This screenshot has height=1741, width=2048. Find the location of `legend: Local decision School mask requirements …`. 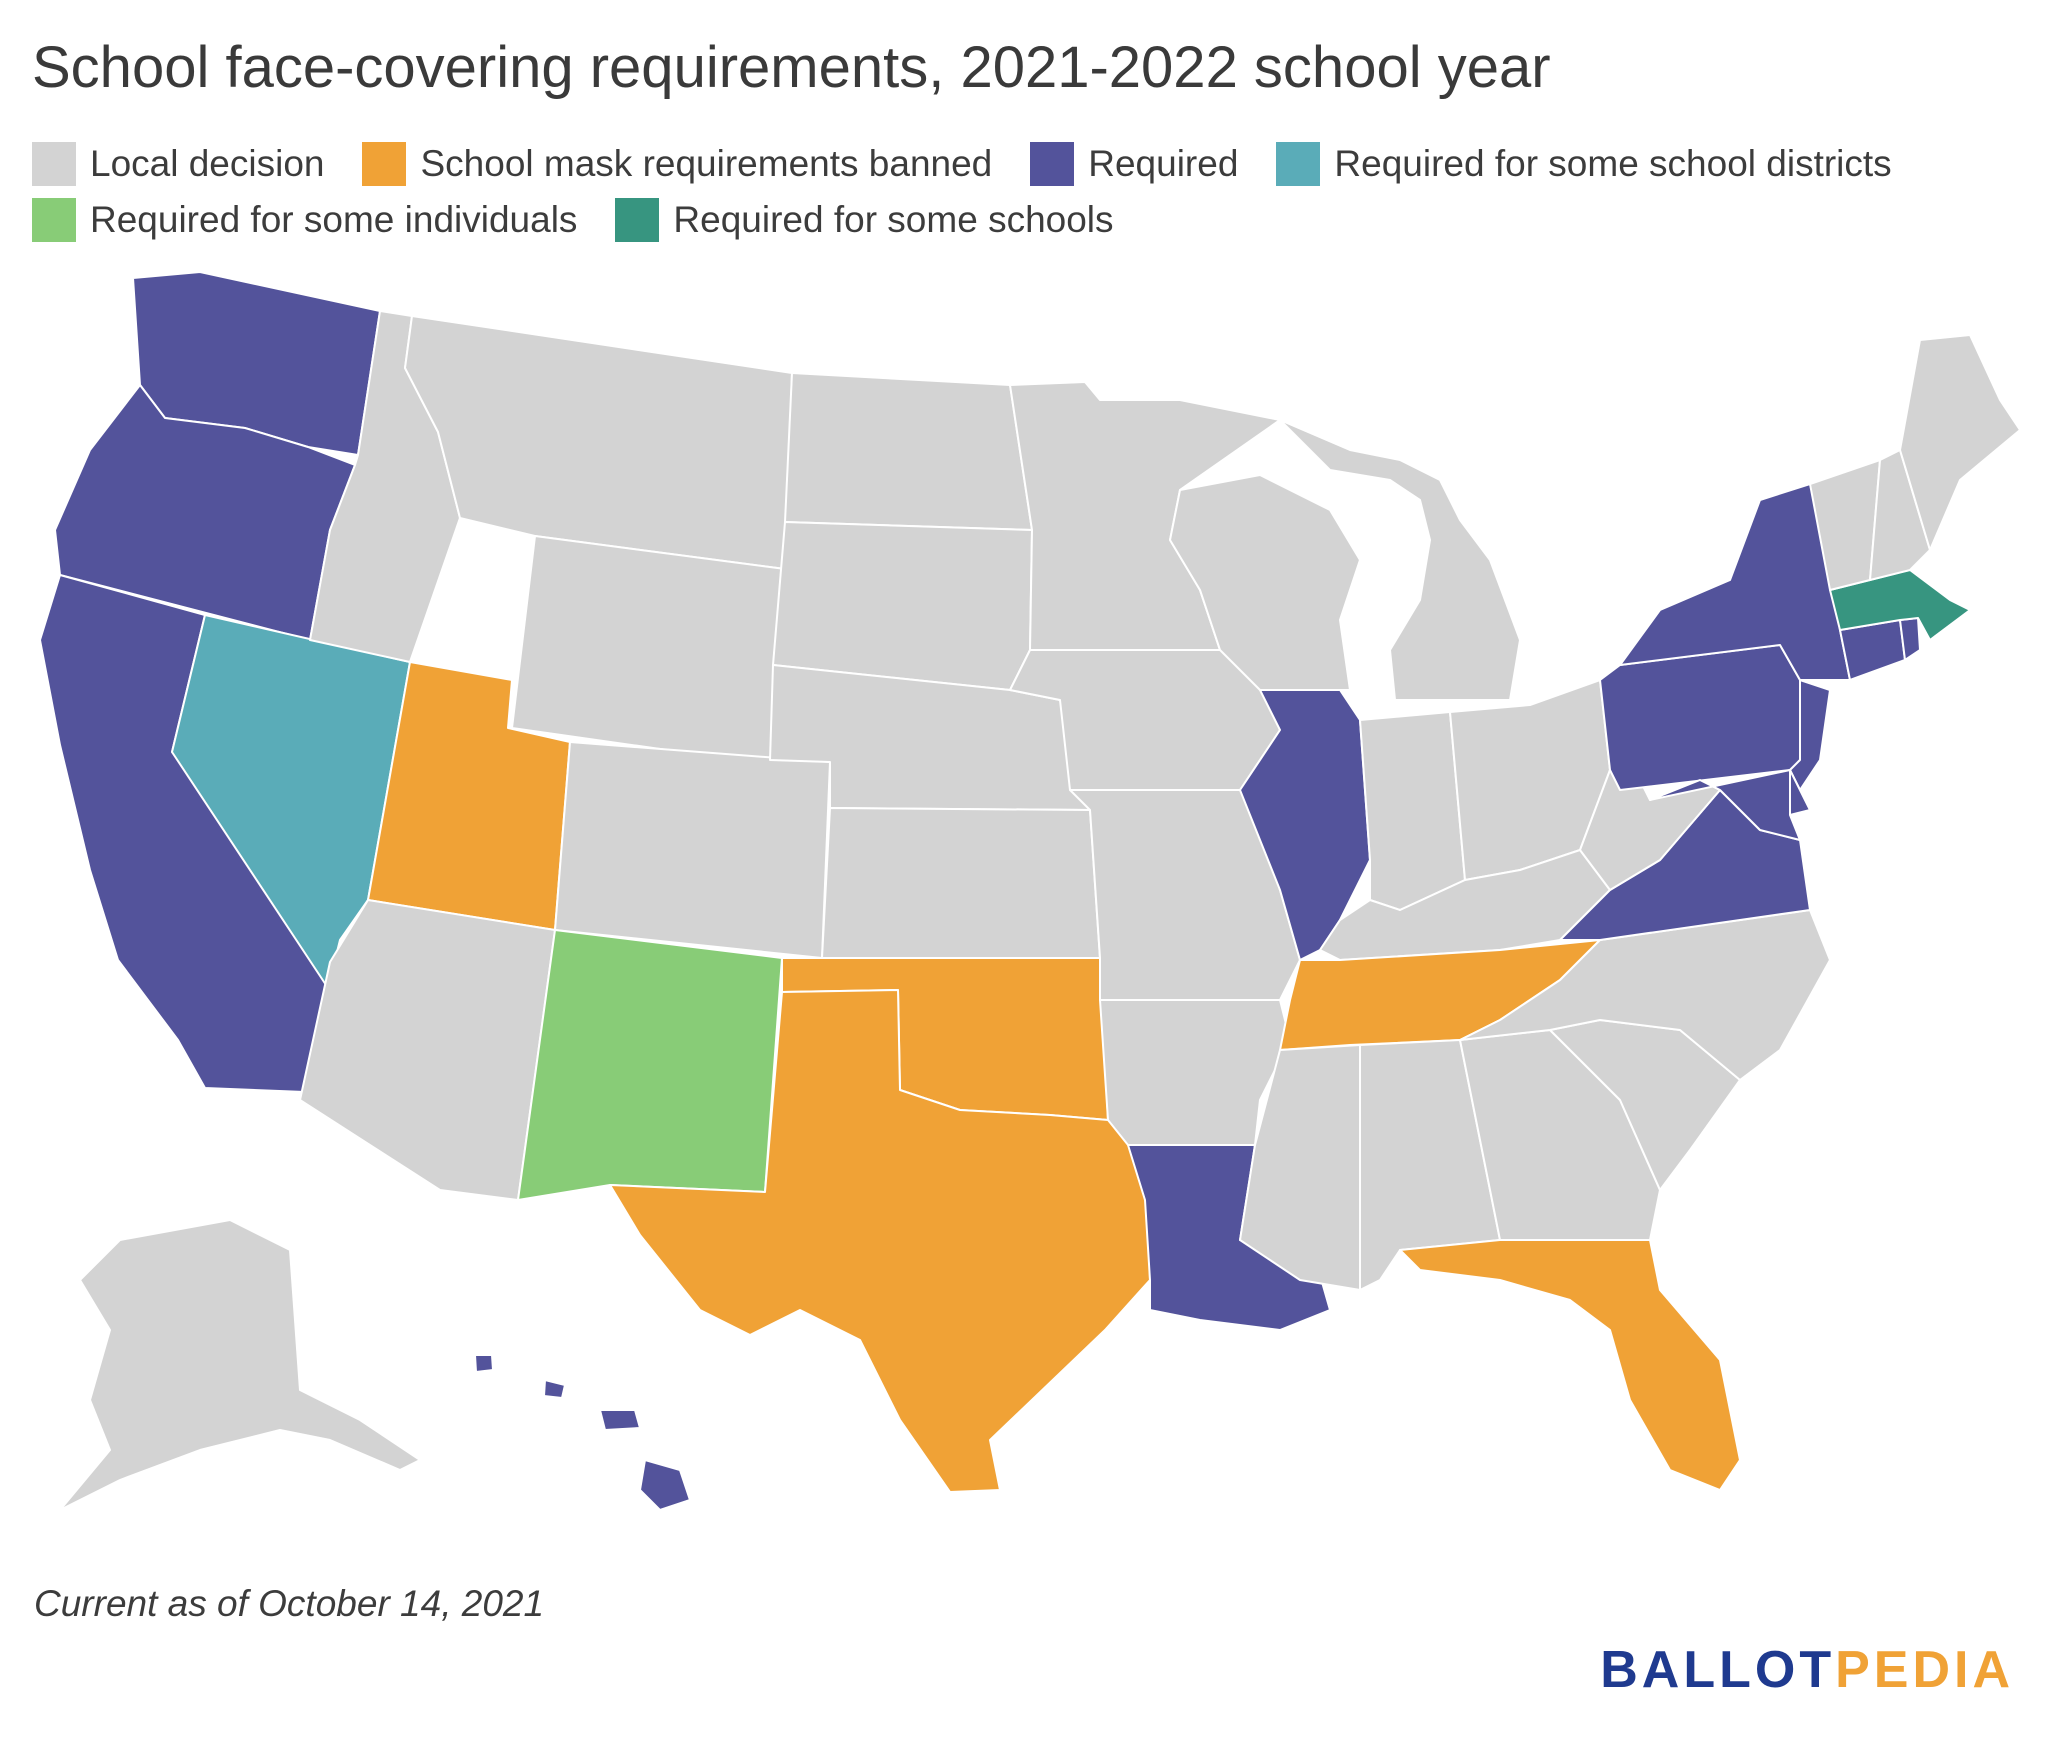

legend: Local decision School mask requirements … is located at coordinates (1027, 192).